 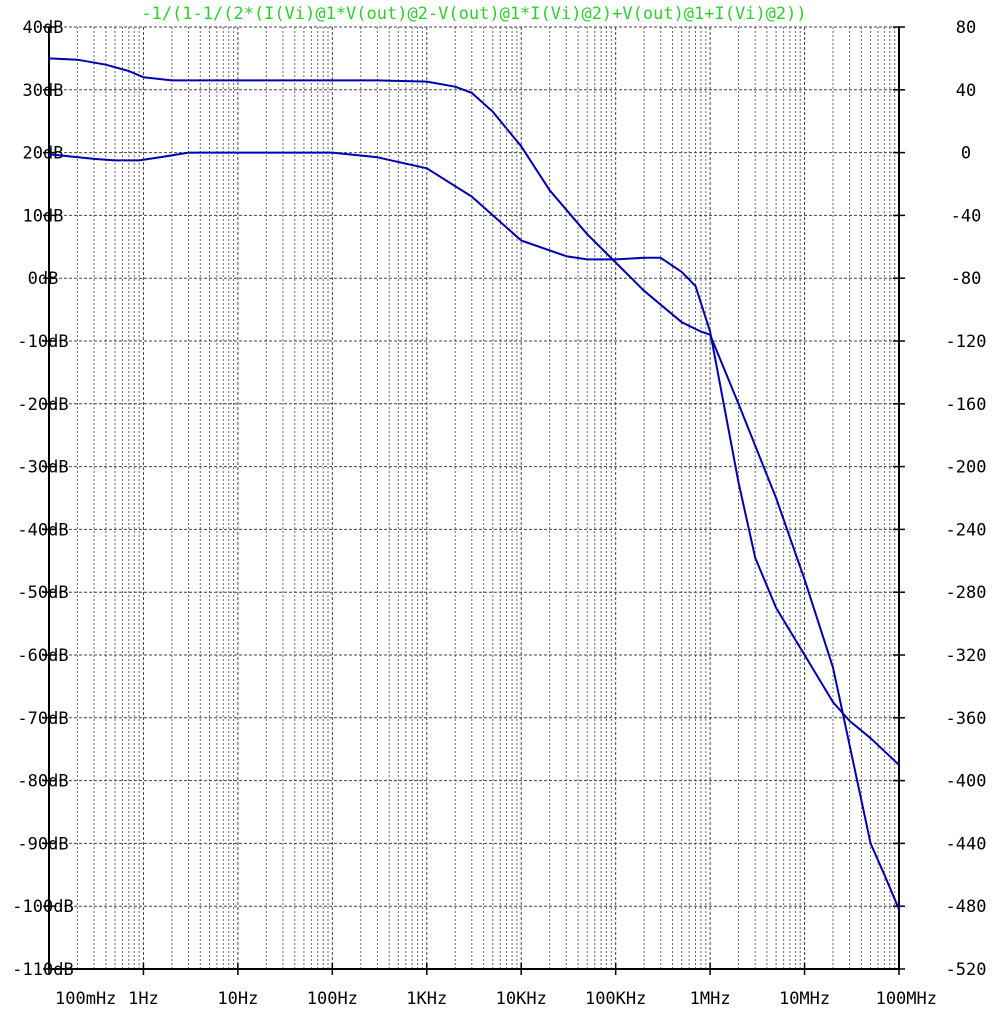 What do you see at coordinates (42, 468) in the screenshot?
I see `y-left-tick-label: -30dB` at bounding box center [42, 468].